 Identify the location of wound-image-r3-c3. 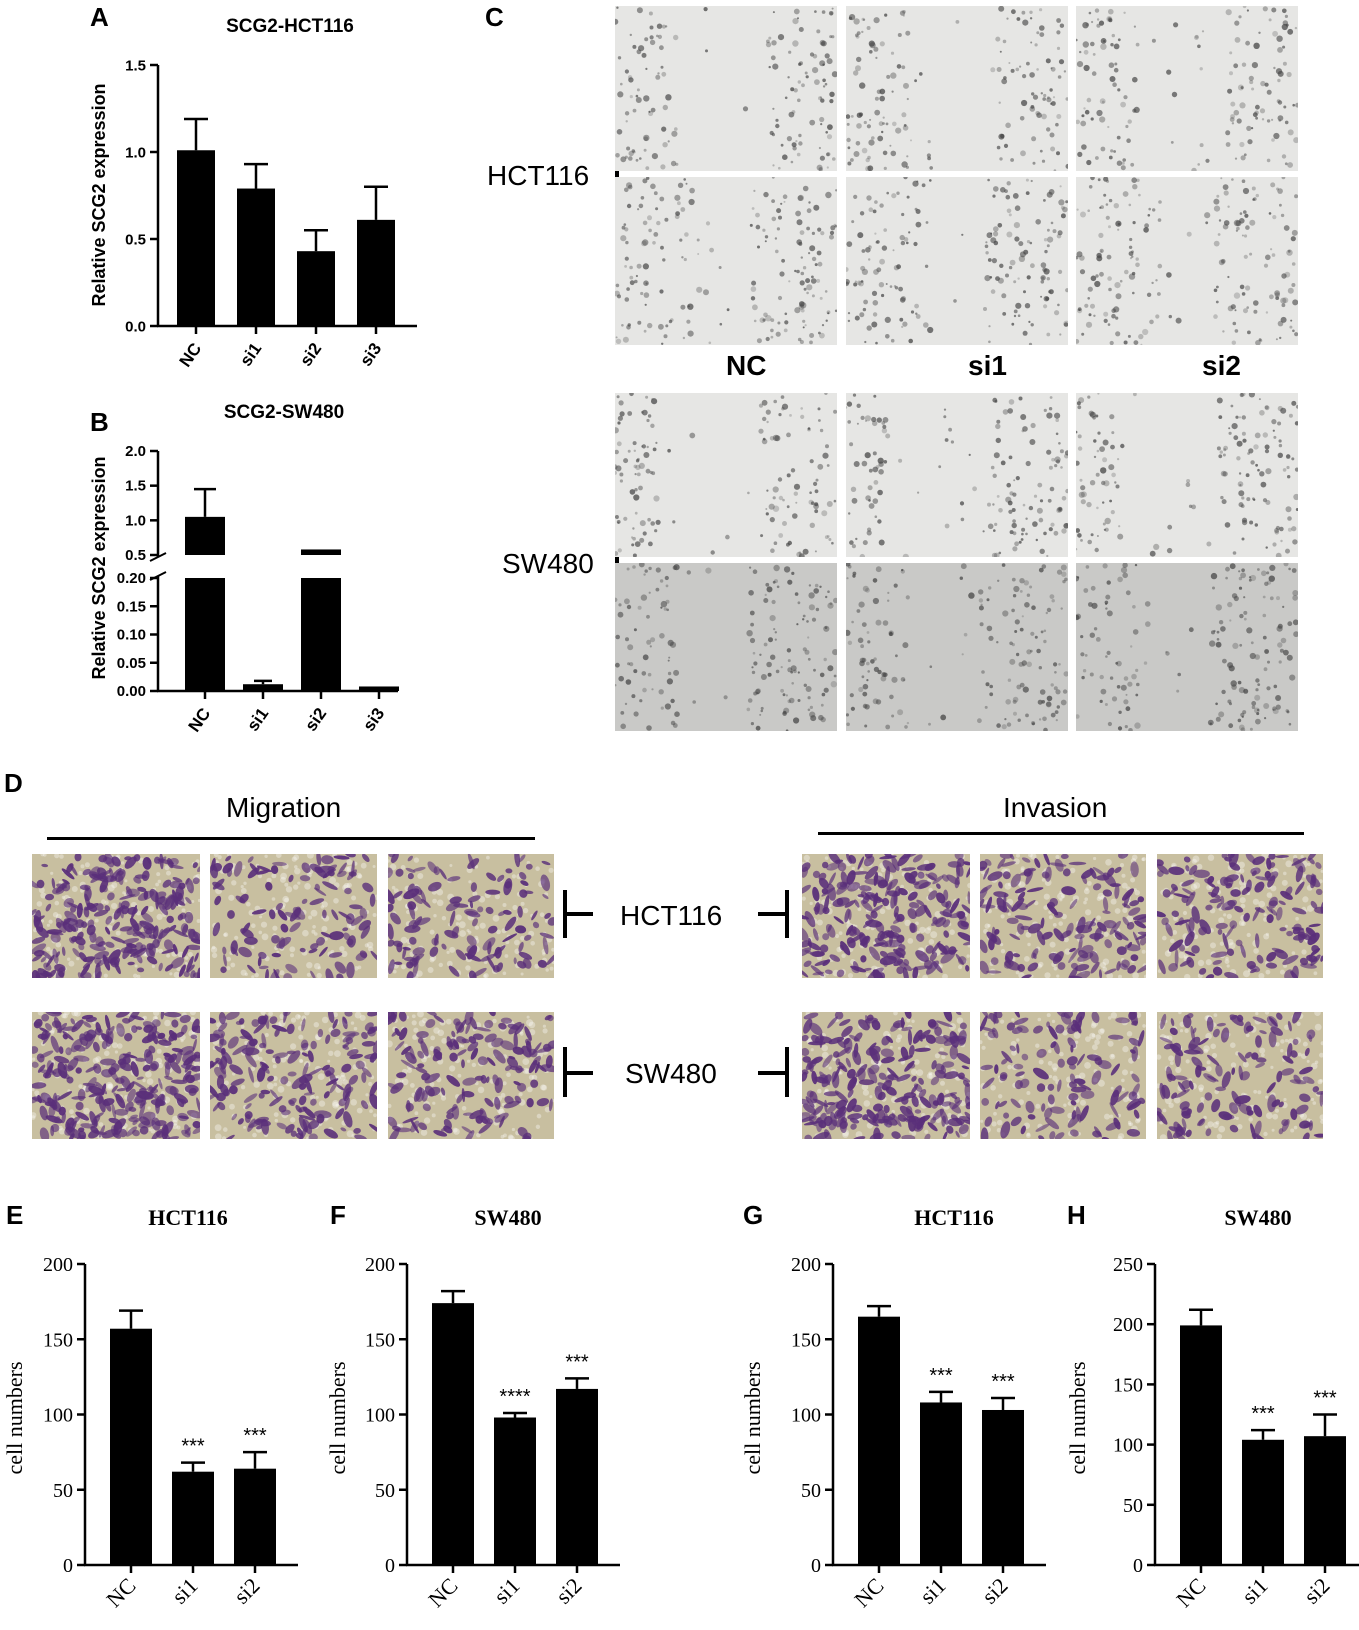
(1187, 475).